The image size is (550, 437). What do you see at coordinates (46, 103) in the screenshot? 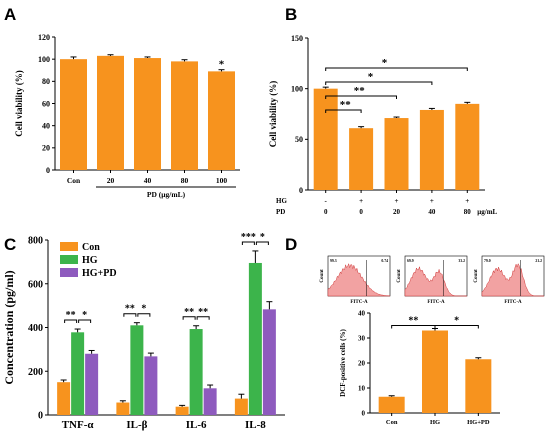
I see `y-tick-label: 60` at bounding box center [46, 103].